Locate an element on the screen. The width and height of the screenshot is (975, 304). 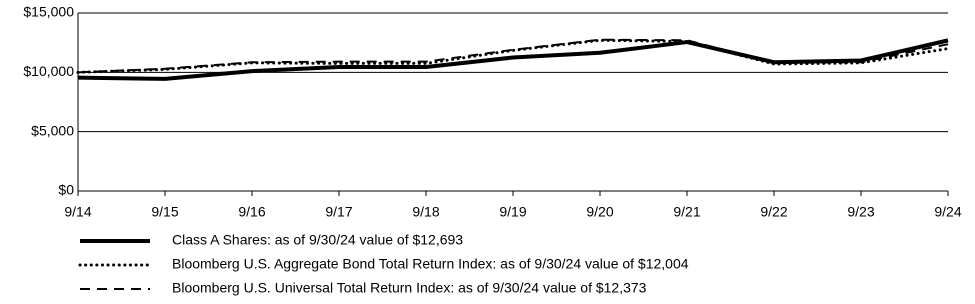
x-tick-label: 9/15 is located at coordinates (164, 212).